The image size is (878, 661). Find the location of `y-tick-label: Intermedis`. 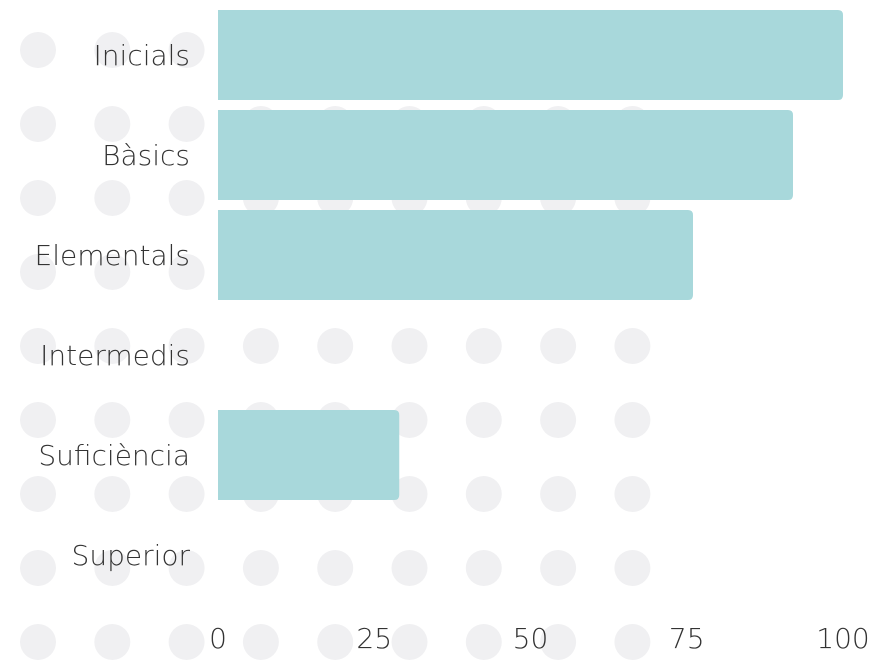

y-tick-label: Intermedis is located at coordinates (115, 355).